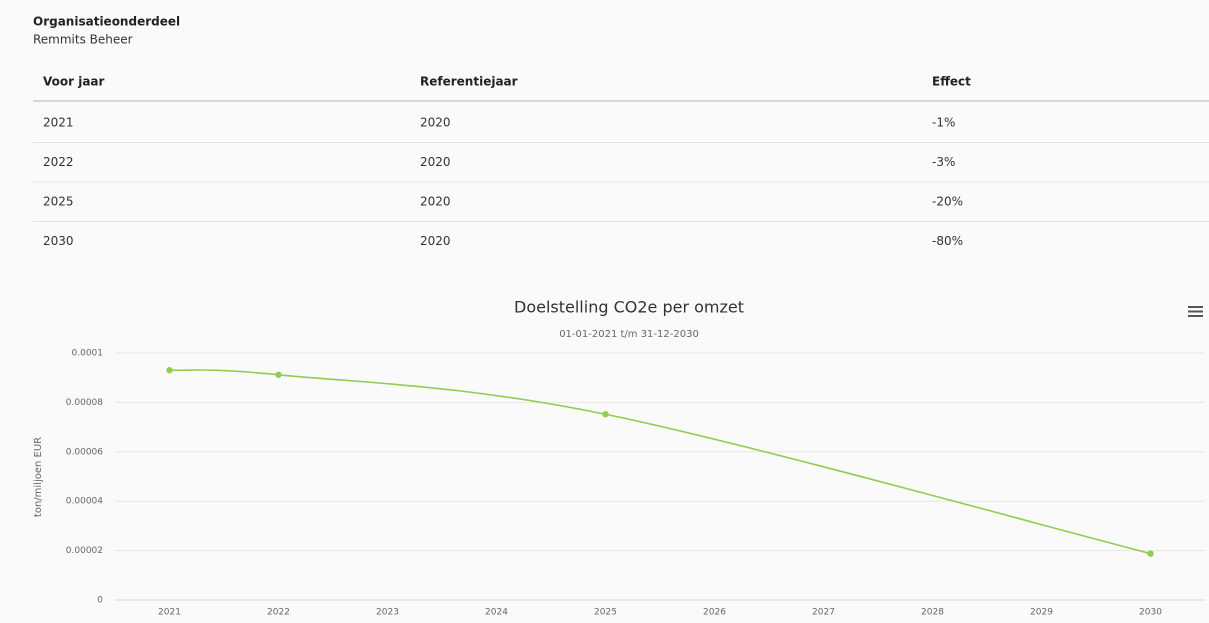 Image resolution: width=1209 pixels, height=623 pixels. I want to click on table-cell: -1%, so click(943, 123).